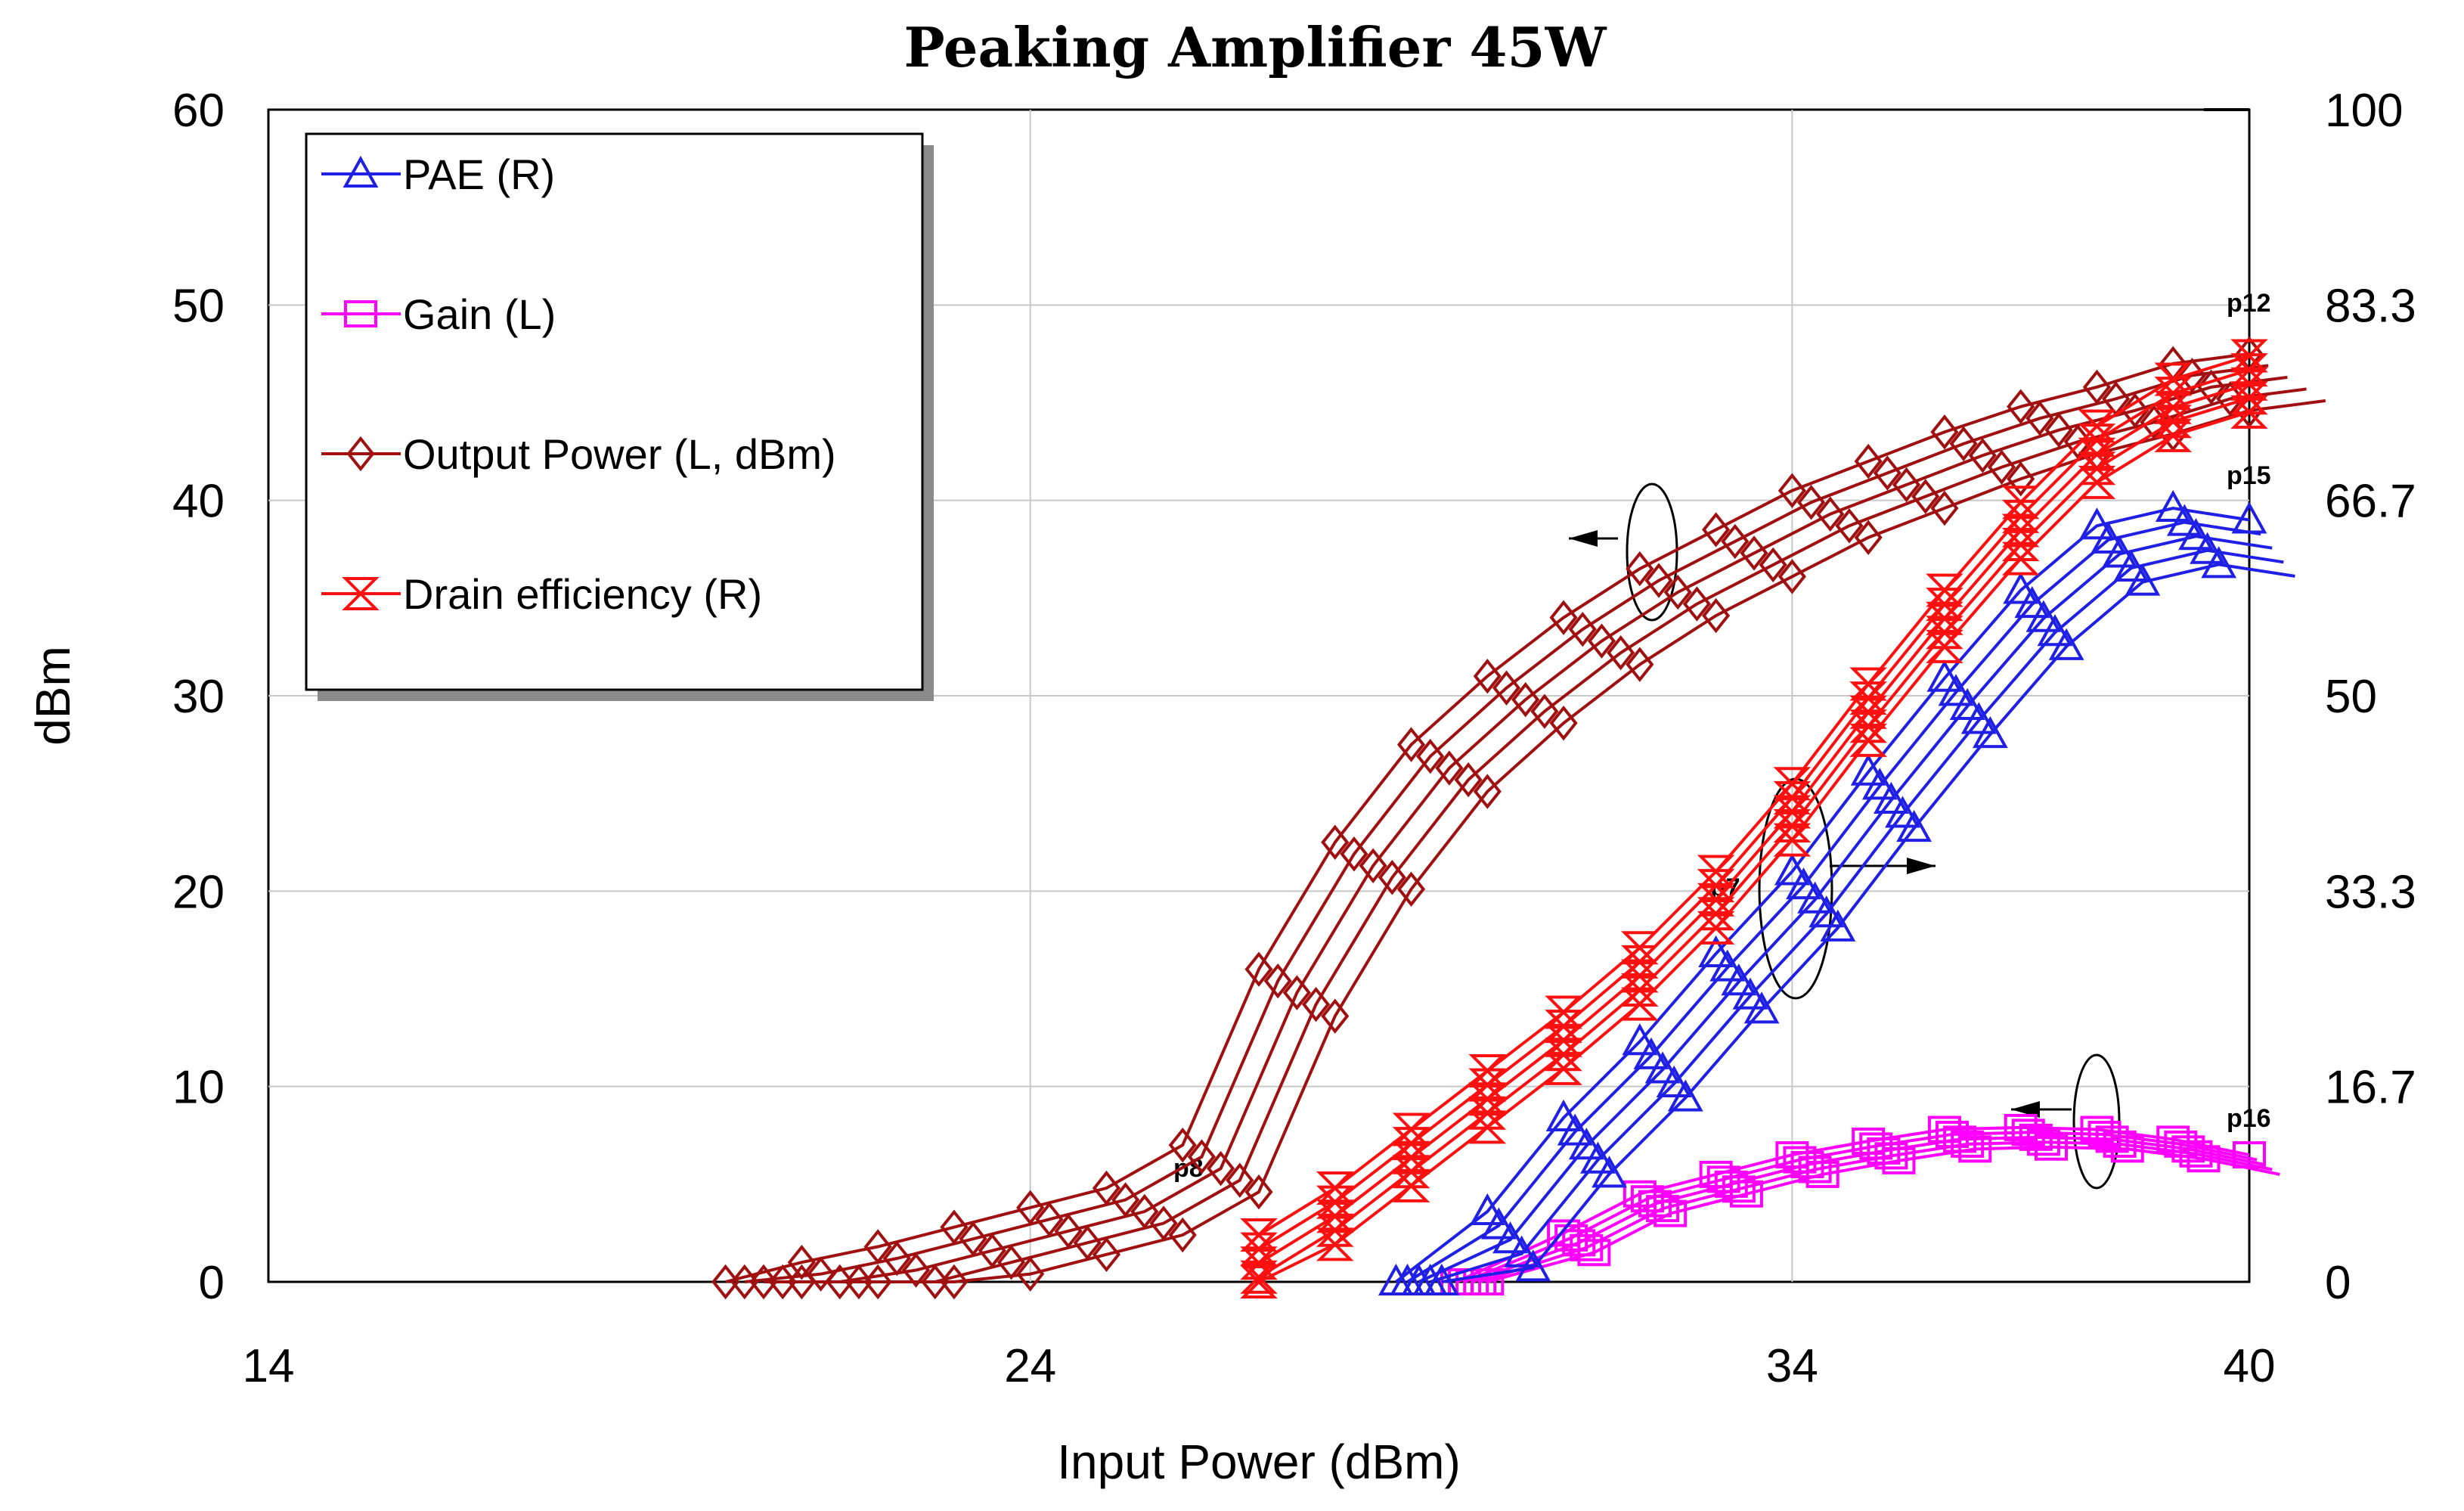 This screenshot has height=1511, width=2464. Describe the element at coordinates (198, 111) in the screenshot. I see `y-tick-left: 60` at that location.